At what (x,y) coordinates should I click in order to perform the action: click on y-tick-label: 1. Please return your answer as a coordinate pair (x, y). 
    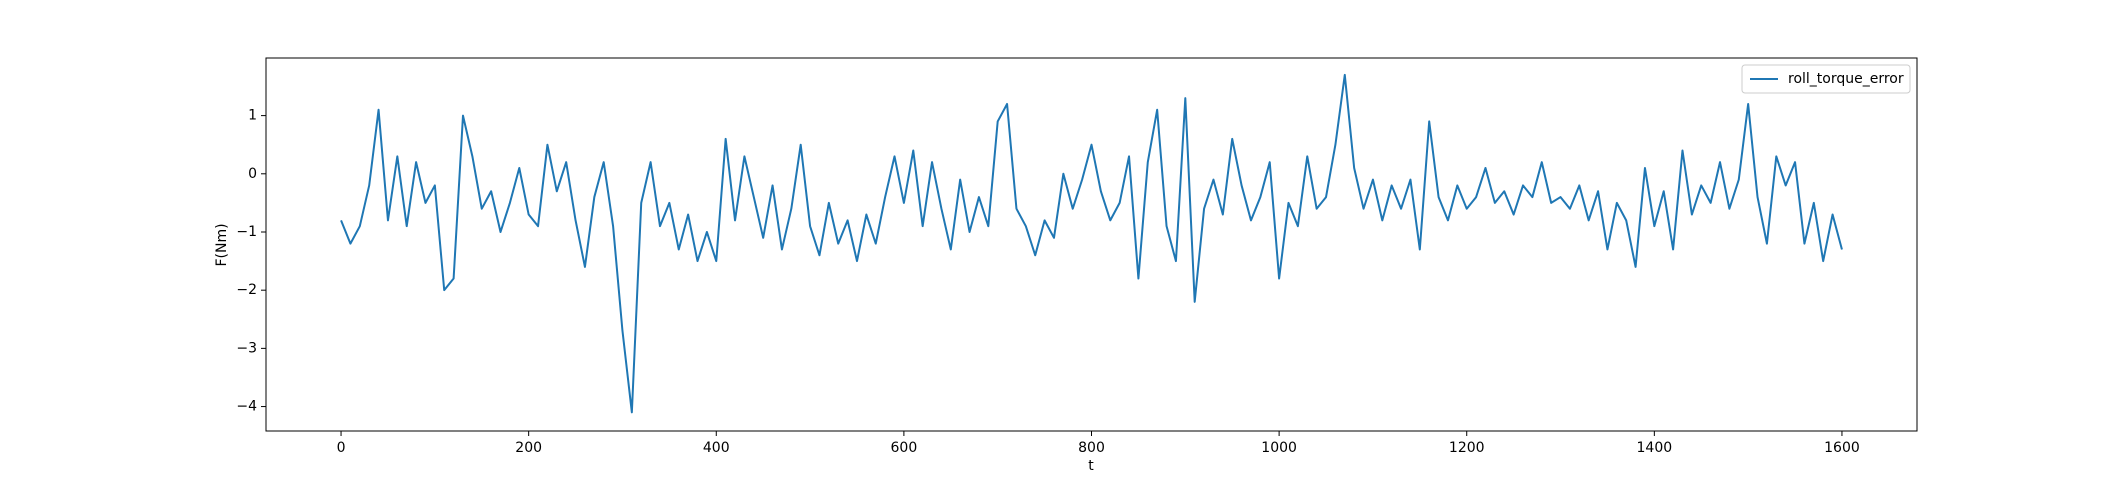
    Looking at the image, I should click on (252, 116).